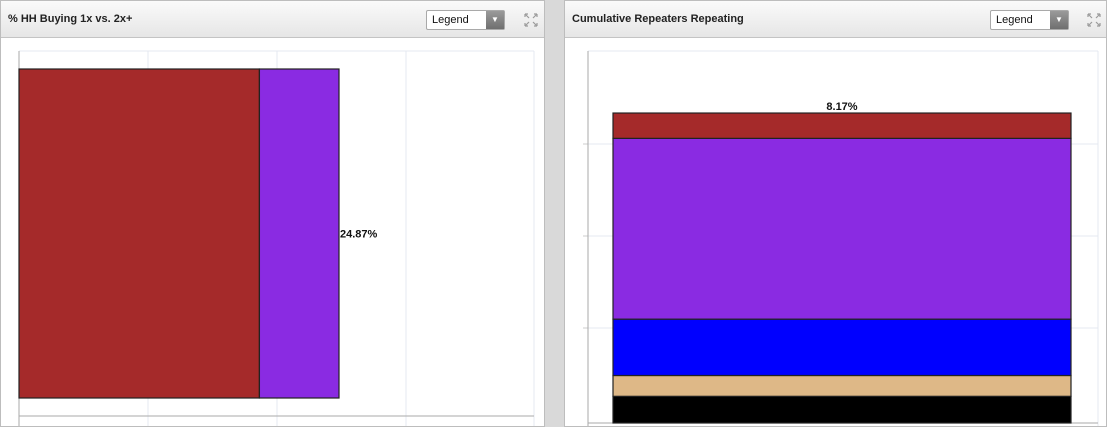 This screenshot has height=427, width=1107. Describe the element at coordinates (272, 19) in the screenshot. I see `panel-header: % HH Buying 1x vs. 2x+ Legend ▼` at that location.